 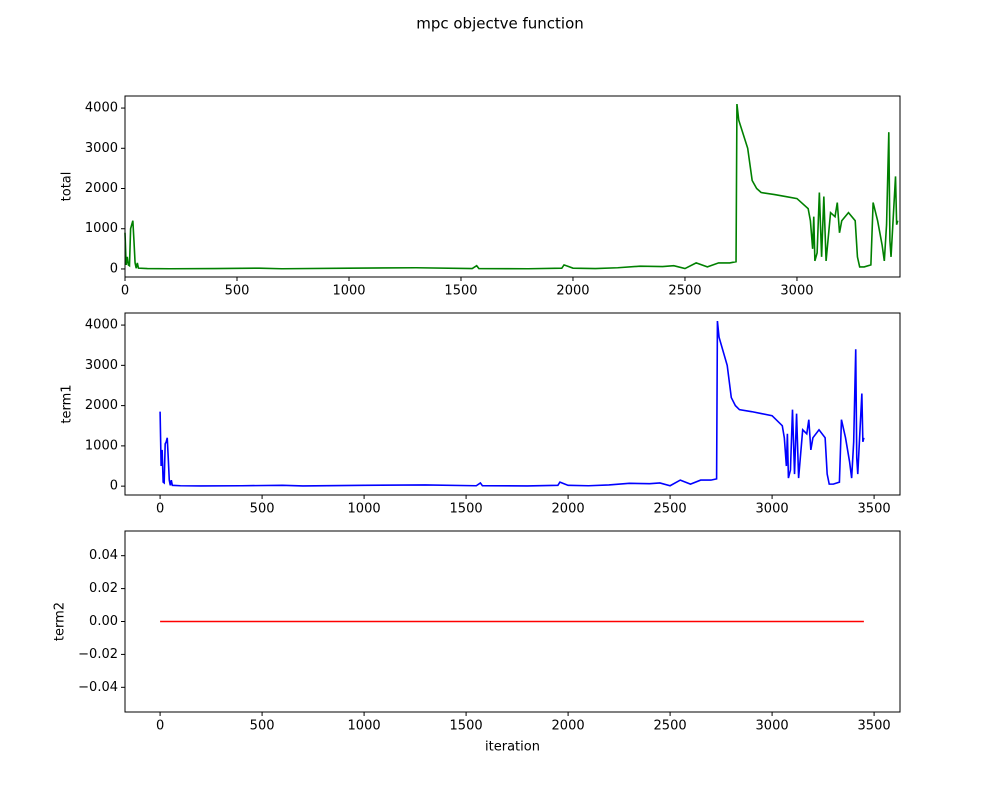 What do you see at coordinates (500, 24) in the screenshot?
I see `figure-title: mpc objectve function` at bounding box center [500, 24].